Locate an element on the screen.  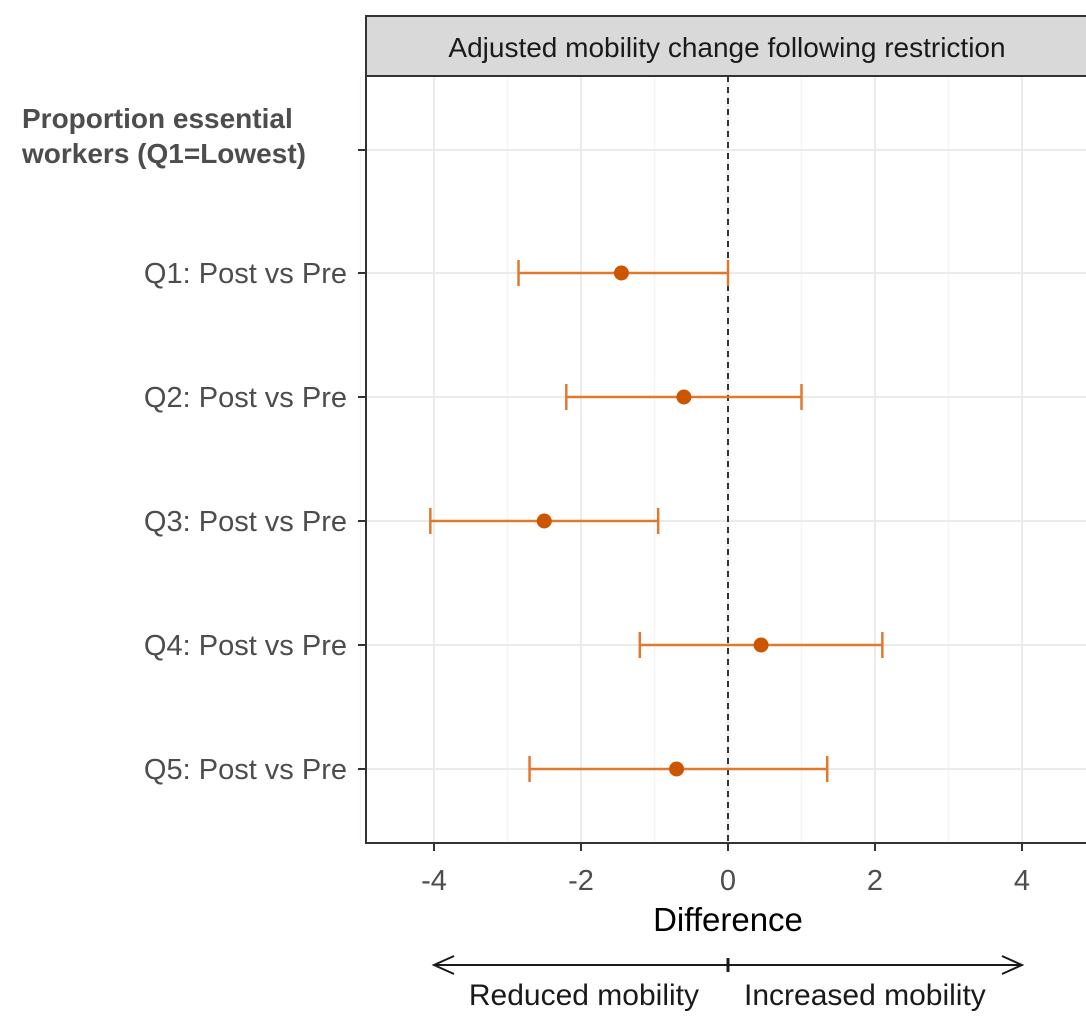
group-heading-line-1: Proportion essential is located at coordinates (157, 118).